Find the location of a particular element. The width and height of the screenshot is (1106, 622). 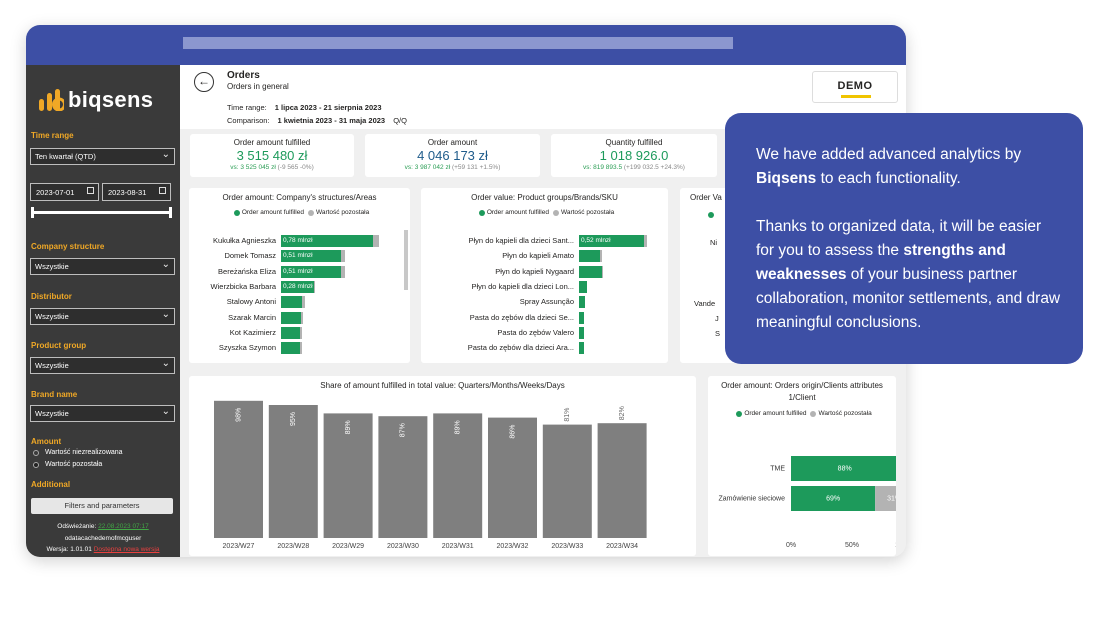

bar-row: Wierzbicka Barbara is located at coordinates (232, 287).